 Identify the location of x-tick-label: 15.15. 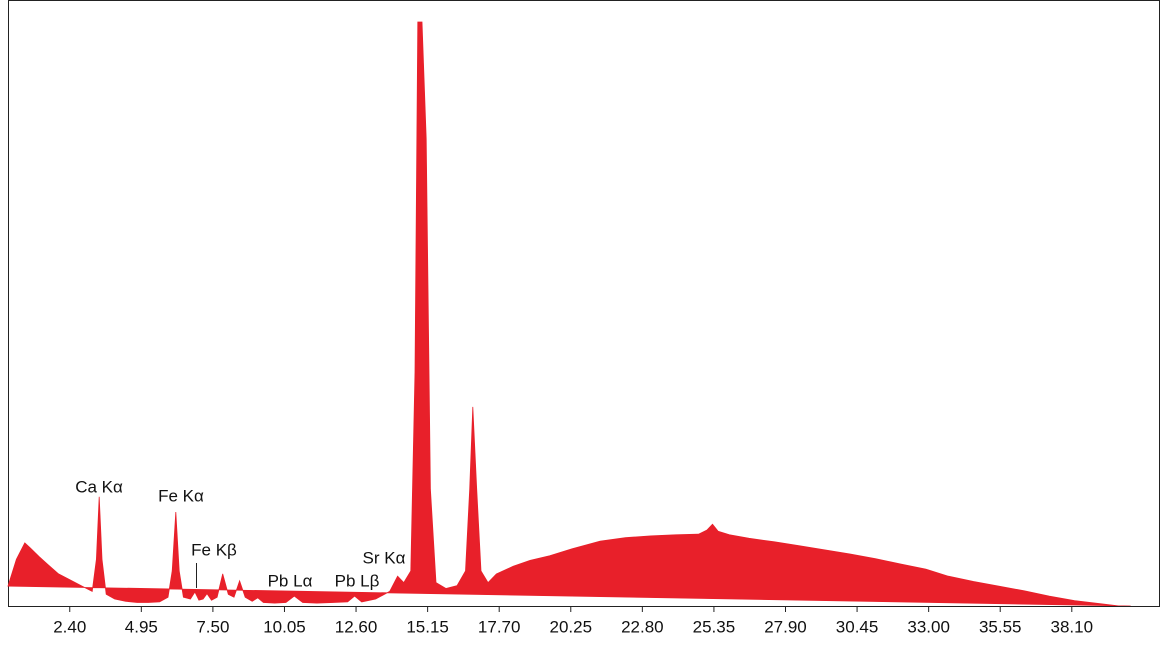
(427, 626).